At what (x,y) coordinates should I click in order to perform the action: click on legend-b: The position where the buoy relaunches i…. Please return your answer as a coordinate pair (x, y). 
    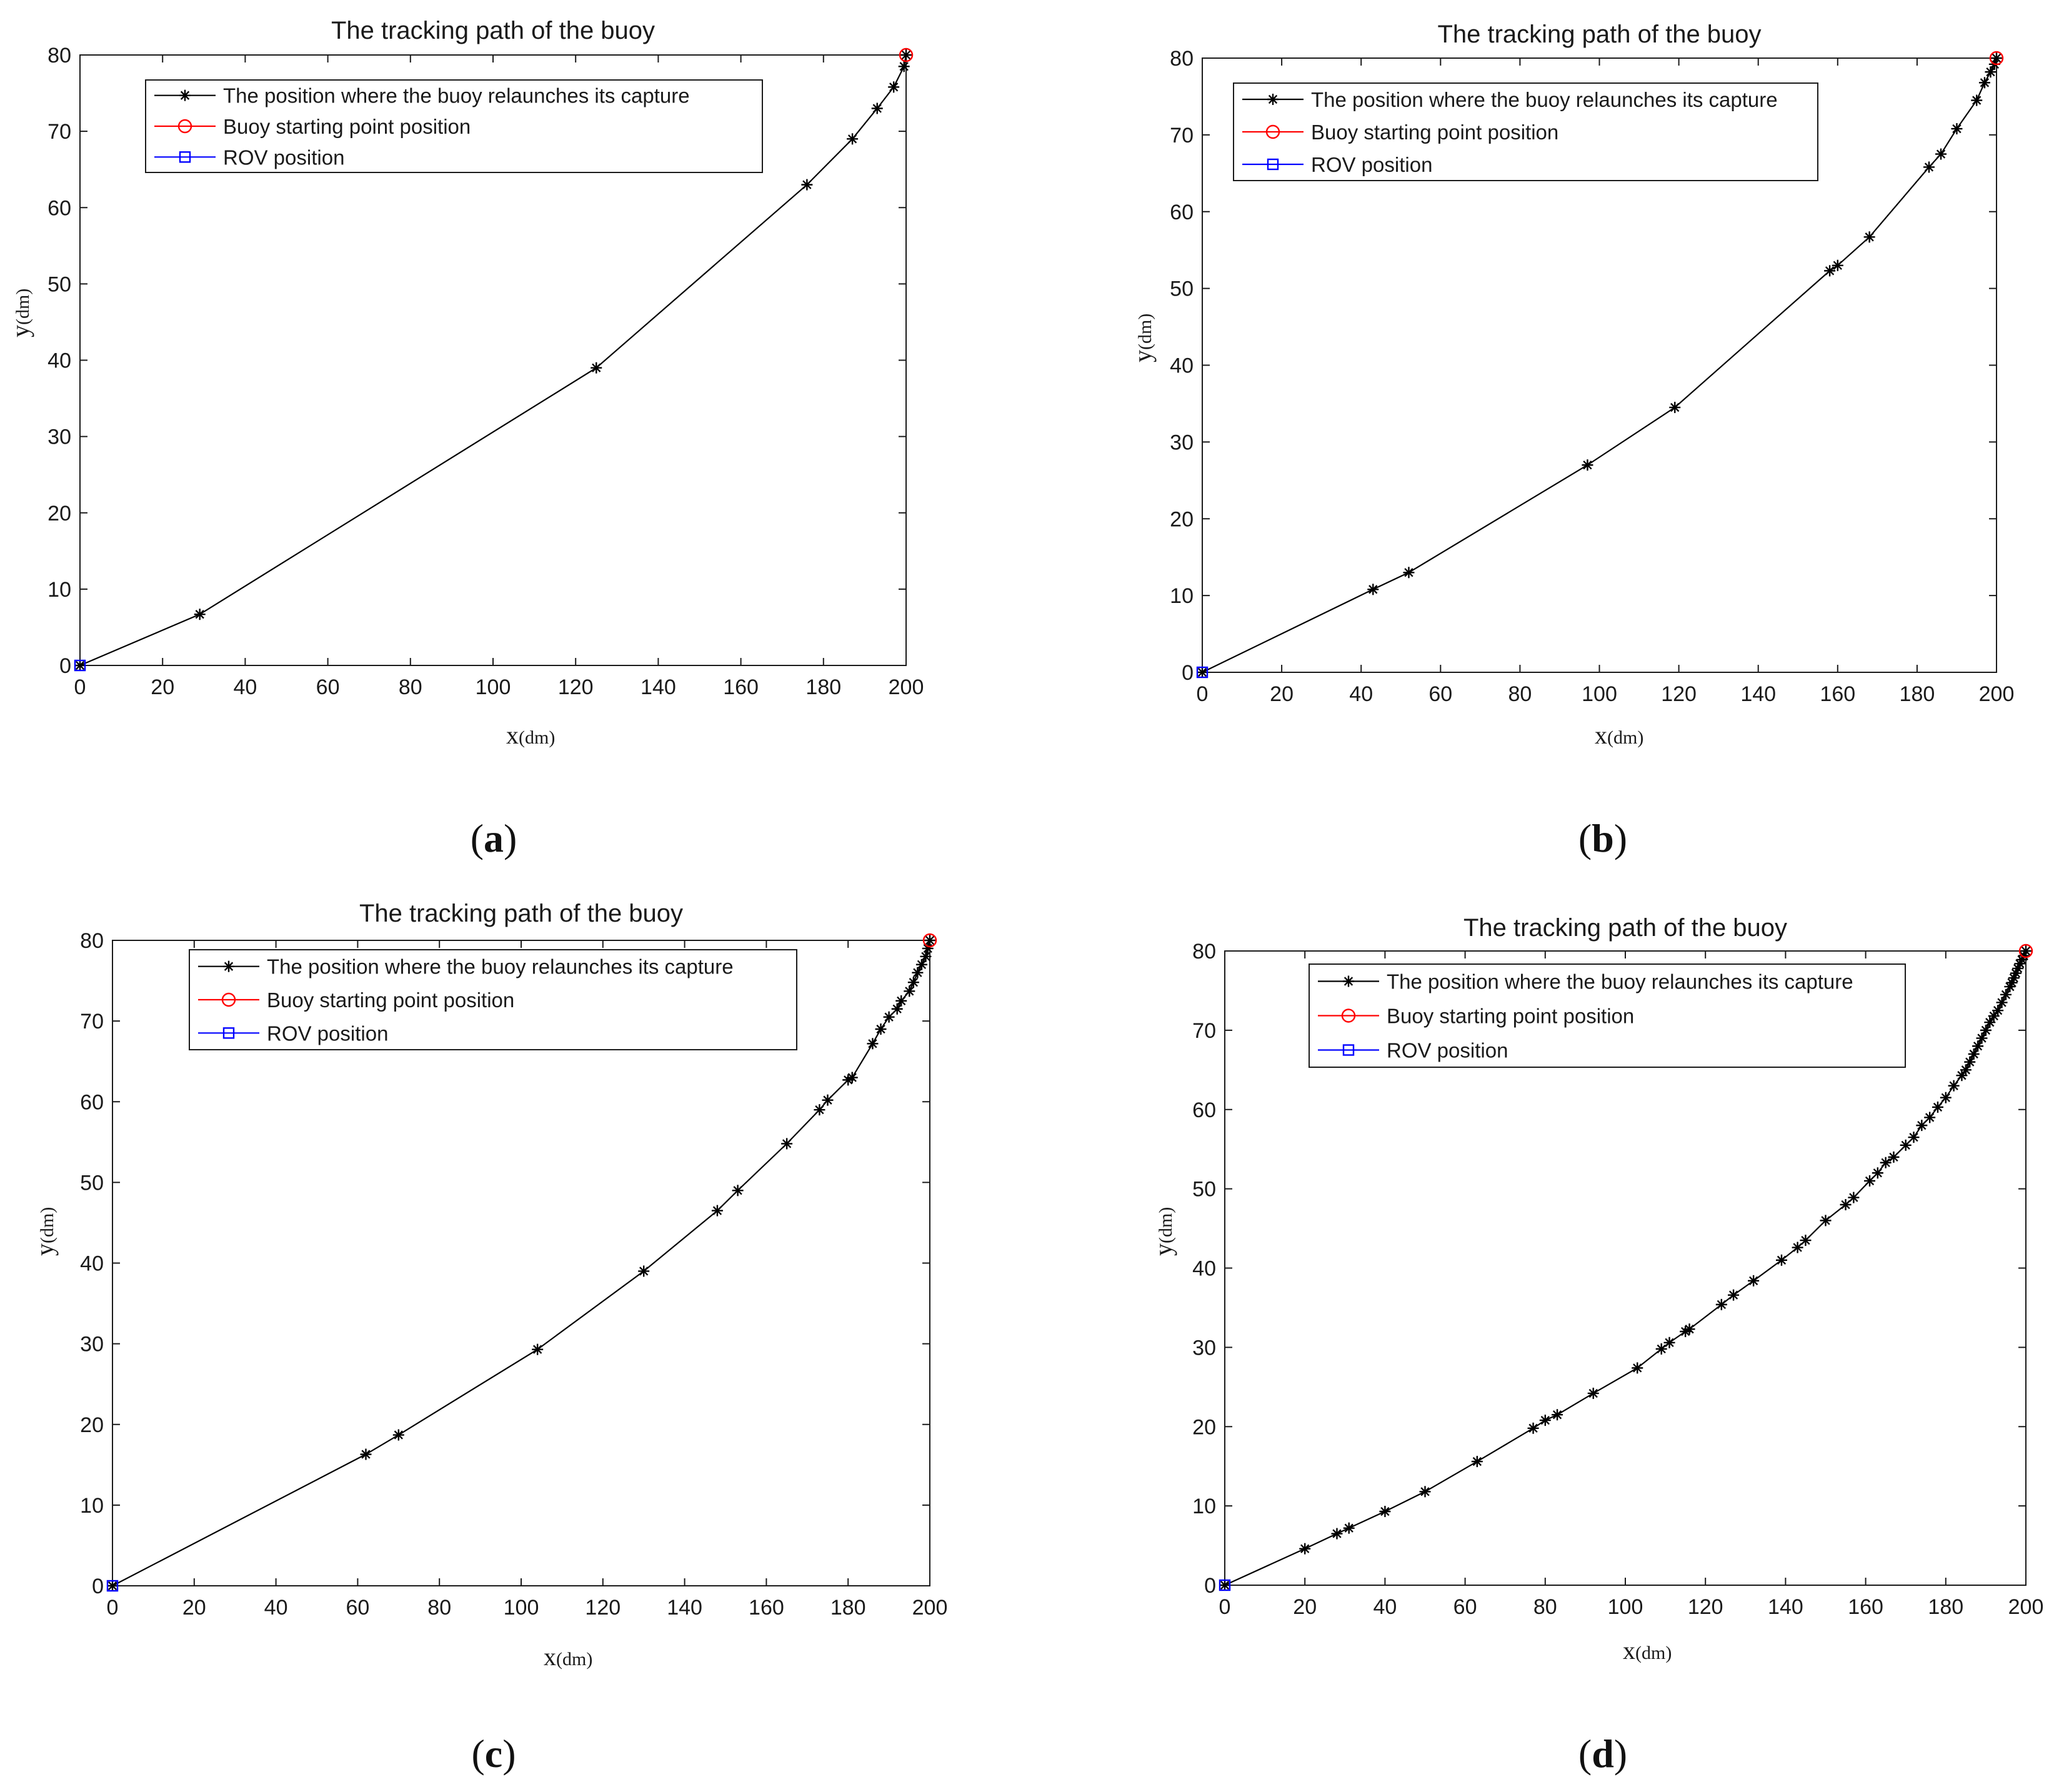
    Looking at the image, I should click on (1526, 131).